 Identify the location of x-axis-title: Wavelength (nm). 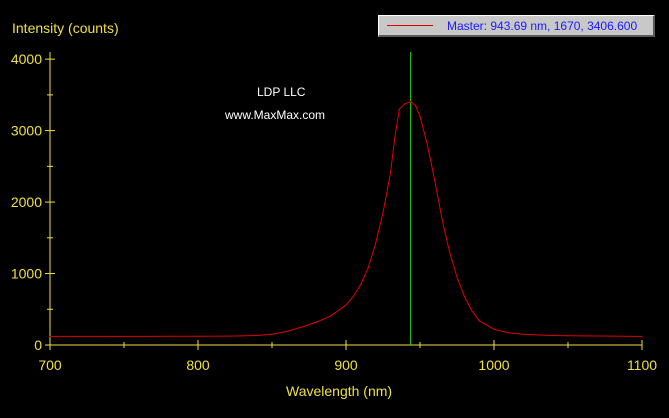
(339, 391).